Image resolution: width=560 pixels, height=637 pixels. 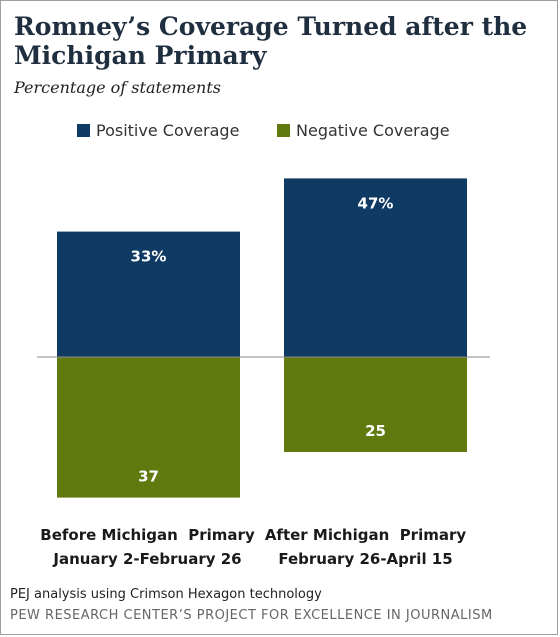 What do you see at coordinates (149, 257) in the screenshot?
I see `data-label-positive-0: 33%` at bounding box center [149, 257].